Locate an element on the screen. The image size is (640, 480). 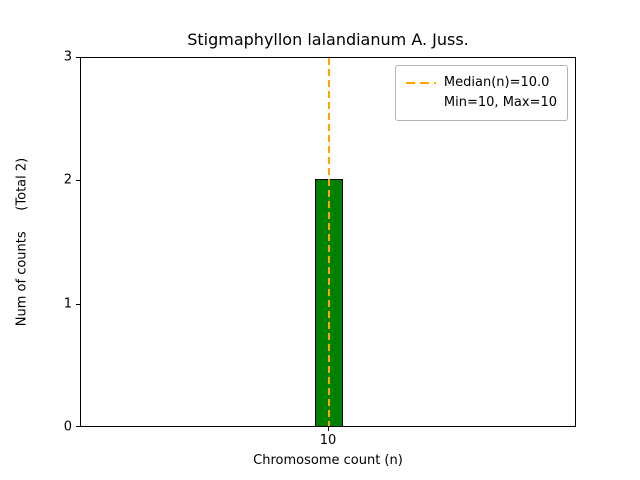
legend-entry-minmax: Min=10, Max=10 is located at coordinates (481, 103).